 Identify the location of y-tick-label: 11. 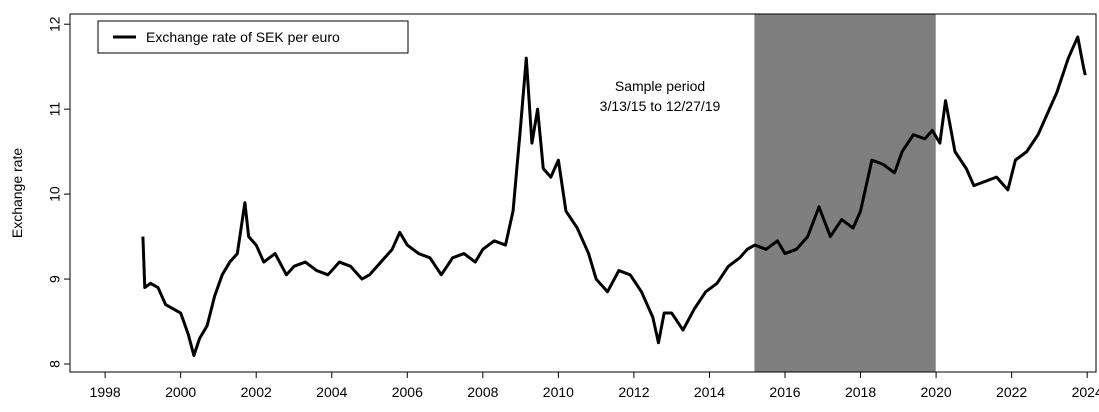
(55, 109).